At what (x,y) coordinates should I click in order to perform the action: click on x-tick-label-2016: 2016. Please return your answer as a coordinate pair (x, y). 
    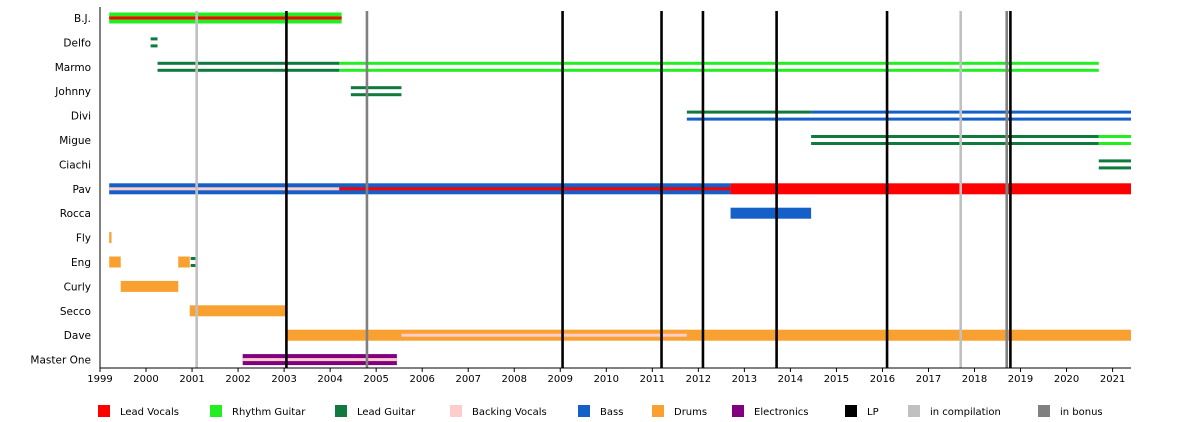
    Looking at the image, I should click on (882, 379).